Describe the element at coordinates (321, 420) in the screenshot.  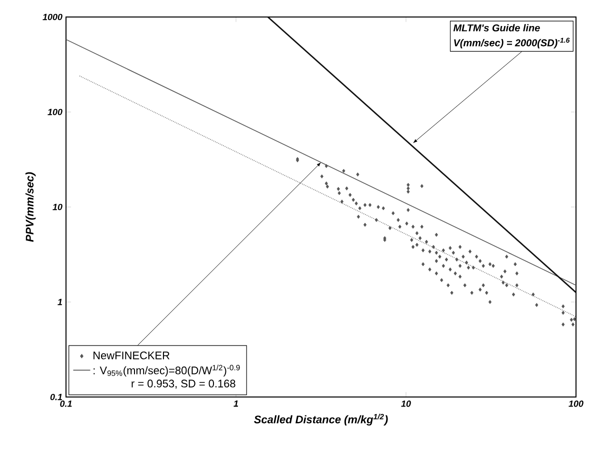
I see `x-axis-title: Scalled Distance (m/kg$^{1/2}$)` at that location.